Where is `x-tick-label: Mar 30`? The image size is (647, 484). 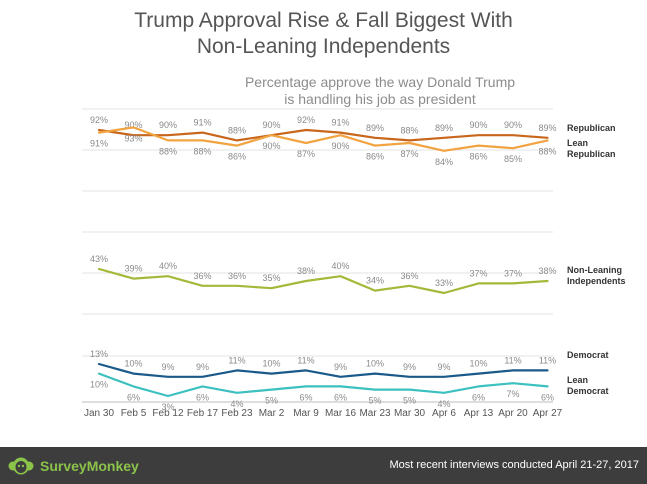 x-tick-label: Mar 30 is located at coordinates (410, 413).